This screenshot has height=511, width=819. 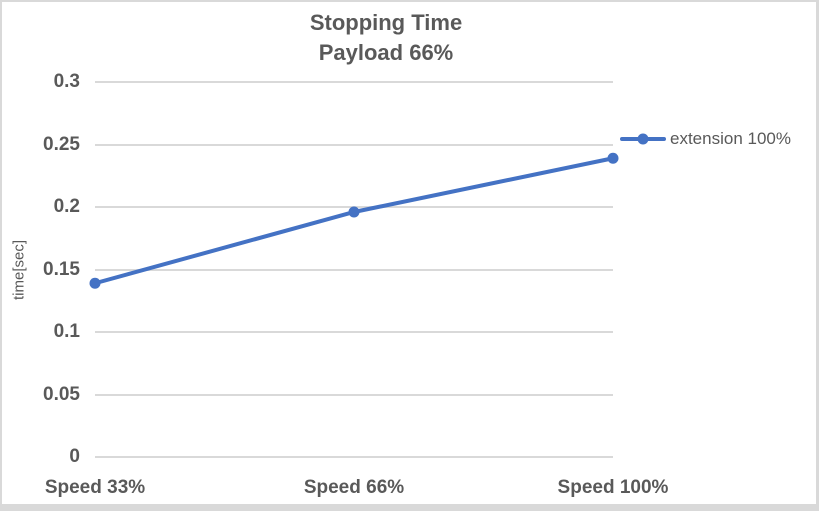 I want to click on y-tick-label: 0.05, so click(x=61, y=394).